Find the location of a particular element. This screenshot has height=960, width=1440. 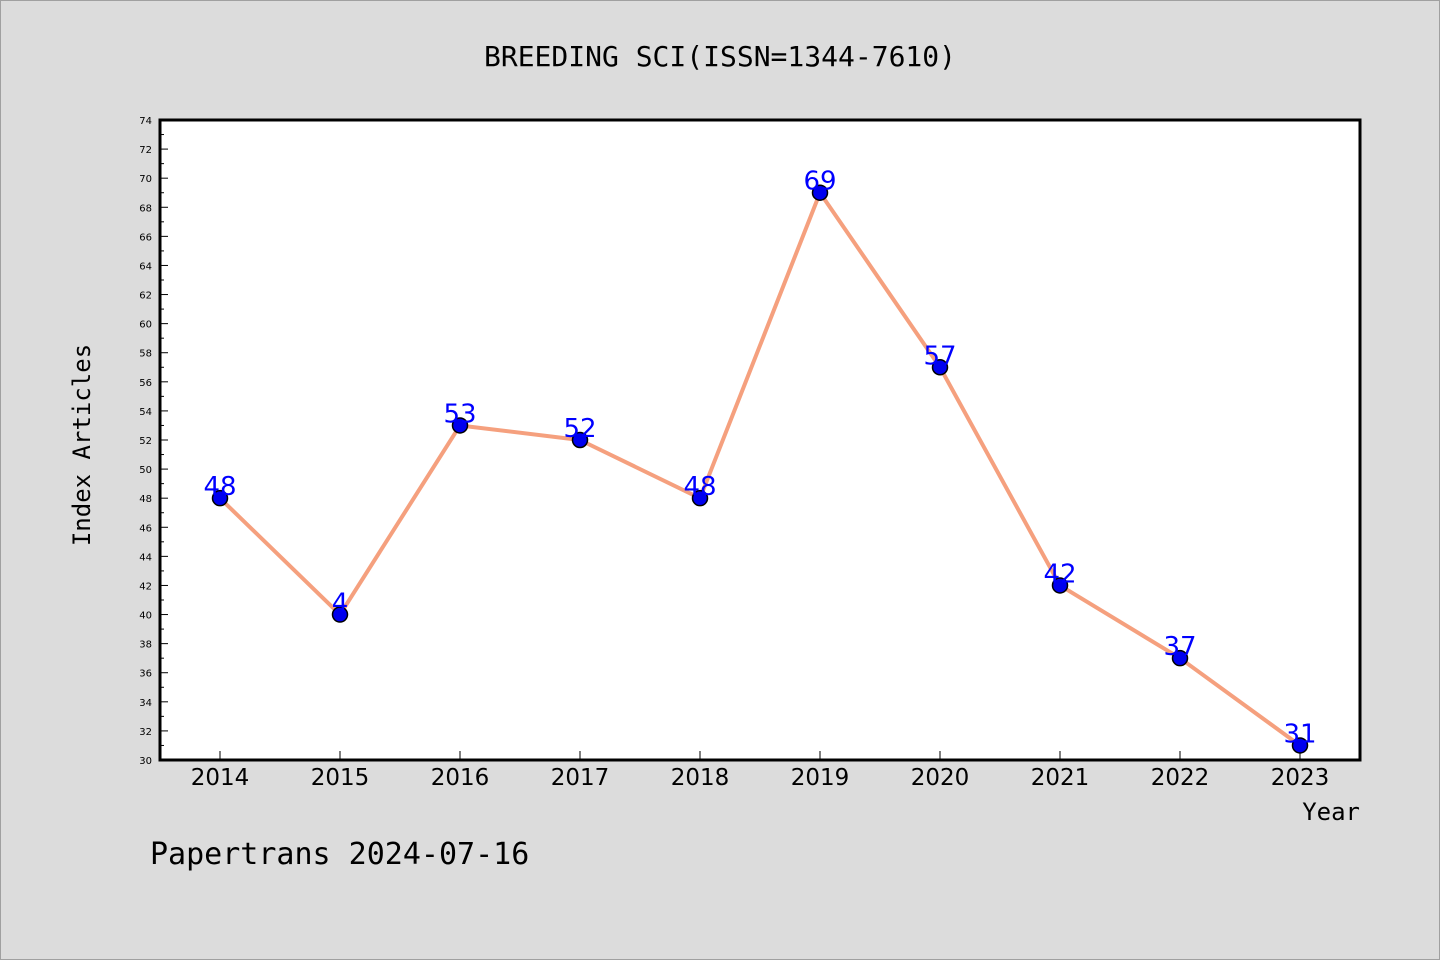

y-tick-label: 38 is located at coordinates (145, 645).